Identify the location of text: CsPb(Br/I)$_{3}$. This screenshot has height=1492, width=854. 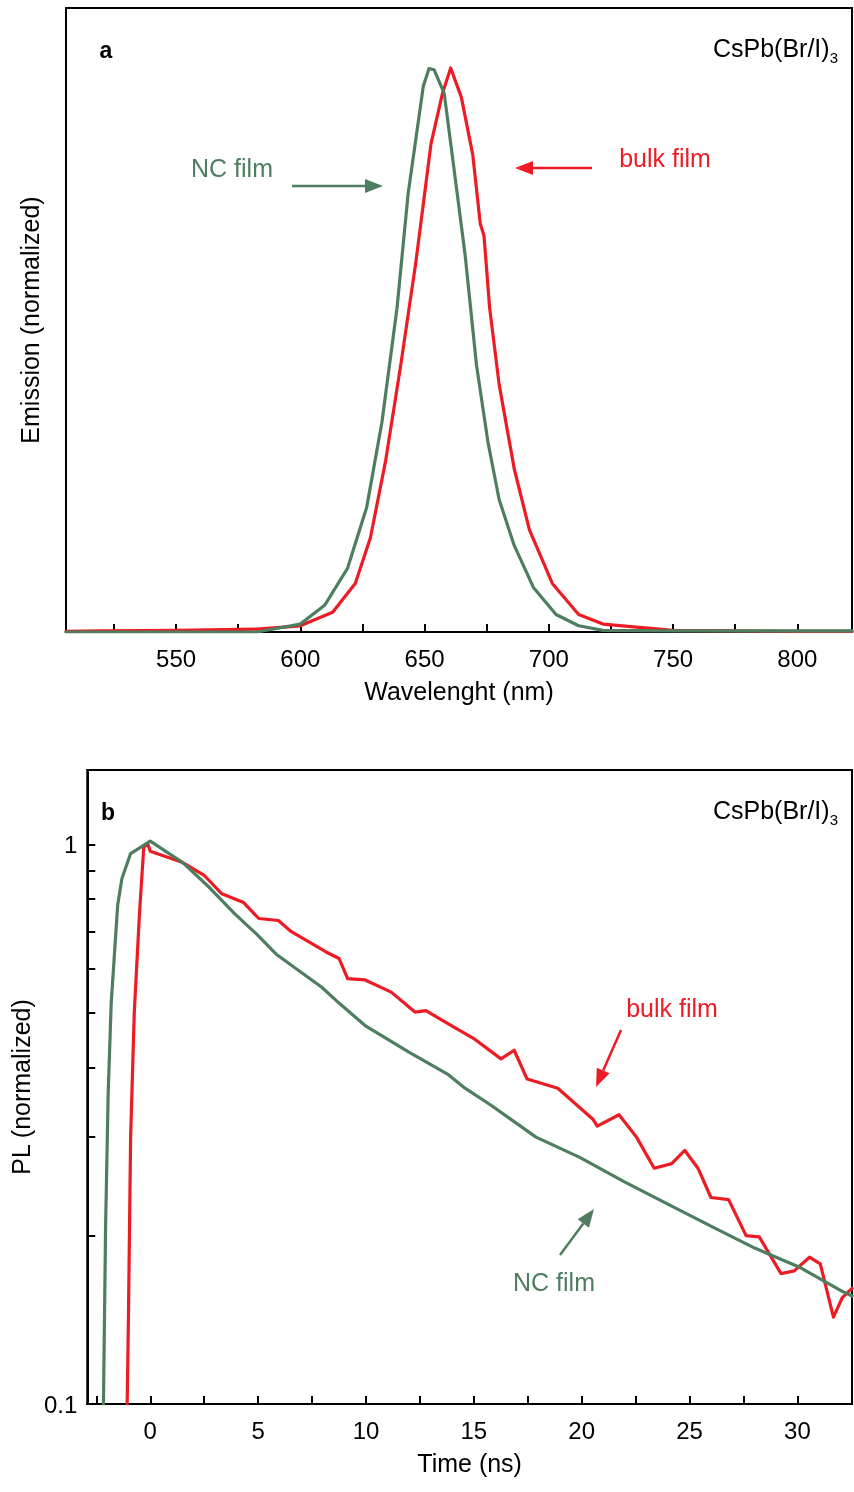
(775, 49).